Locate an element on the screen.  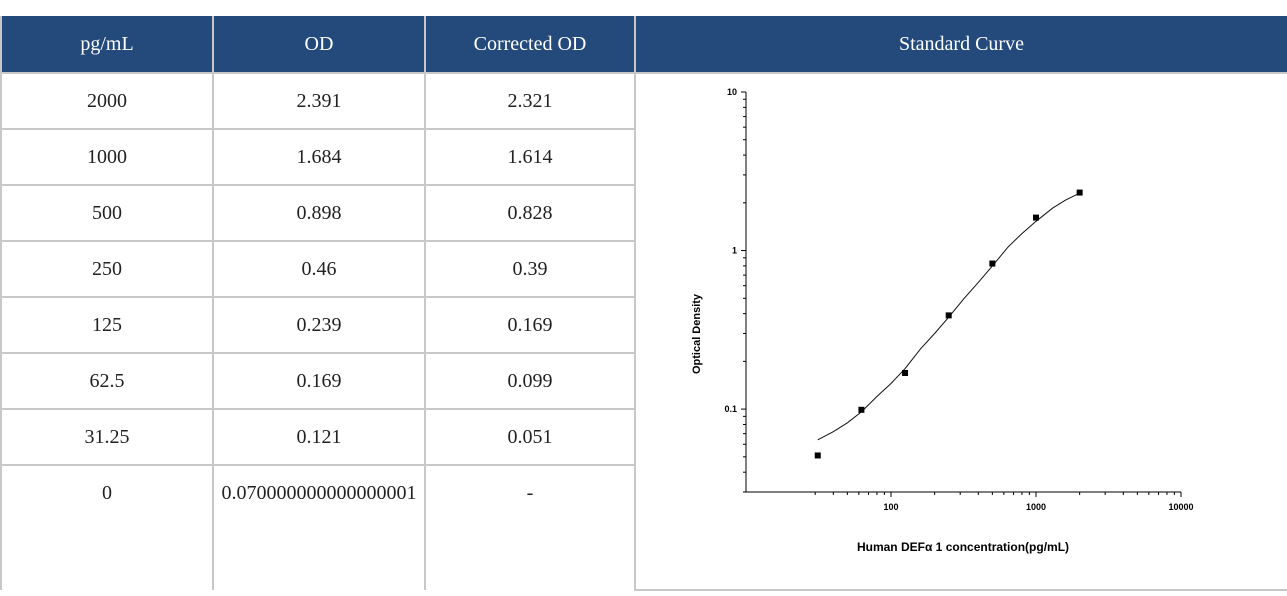
cell-corrected-od: 2.321 is located at coordinates (530, 101).